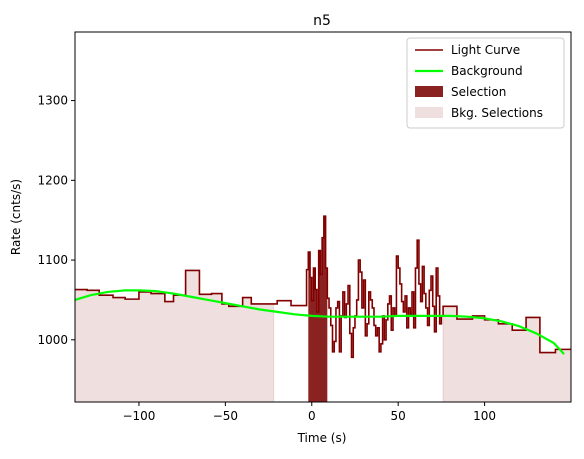 The height and width of the screenshot is (459, 584). Describe the element at coordinates (225, 416) in the screenshot. I see `x-tick-label: −50` at that location.